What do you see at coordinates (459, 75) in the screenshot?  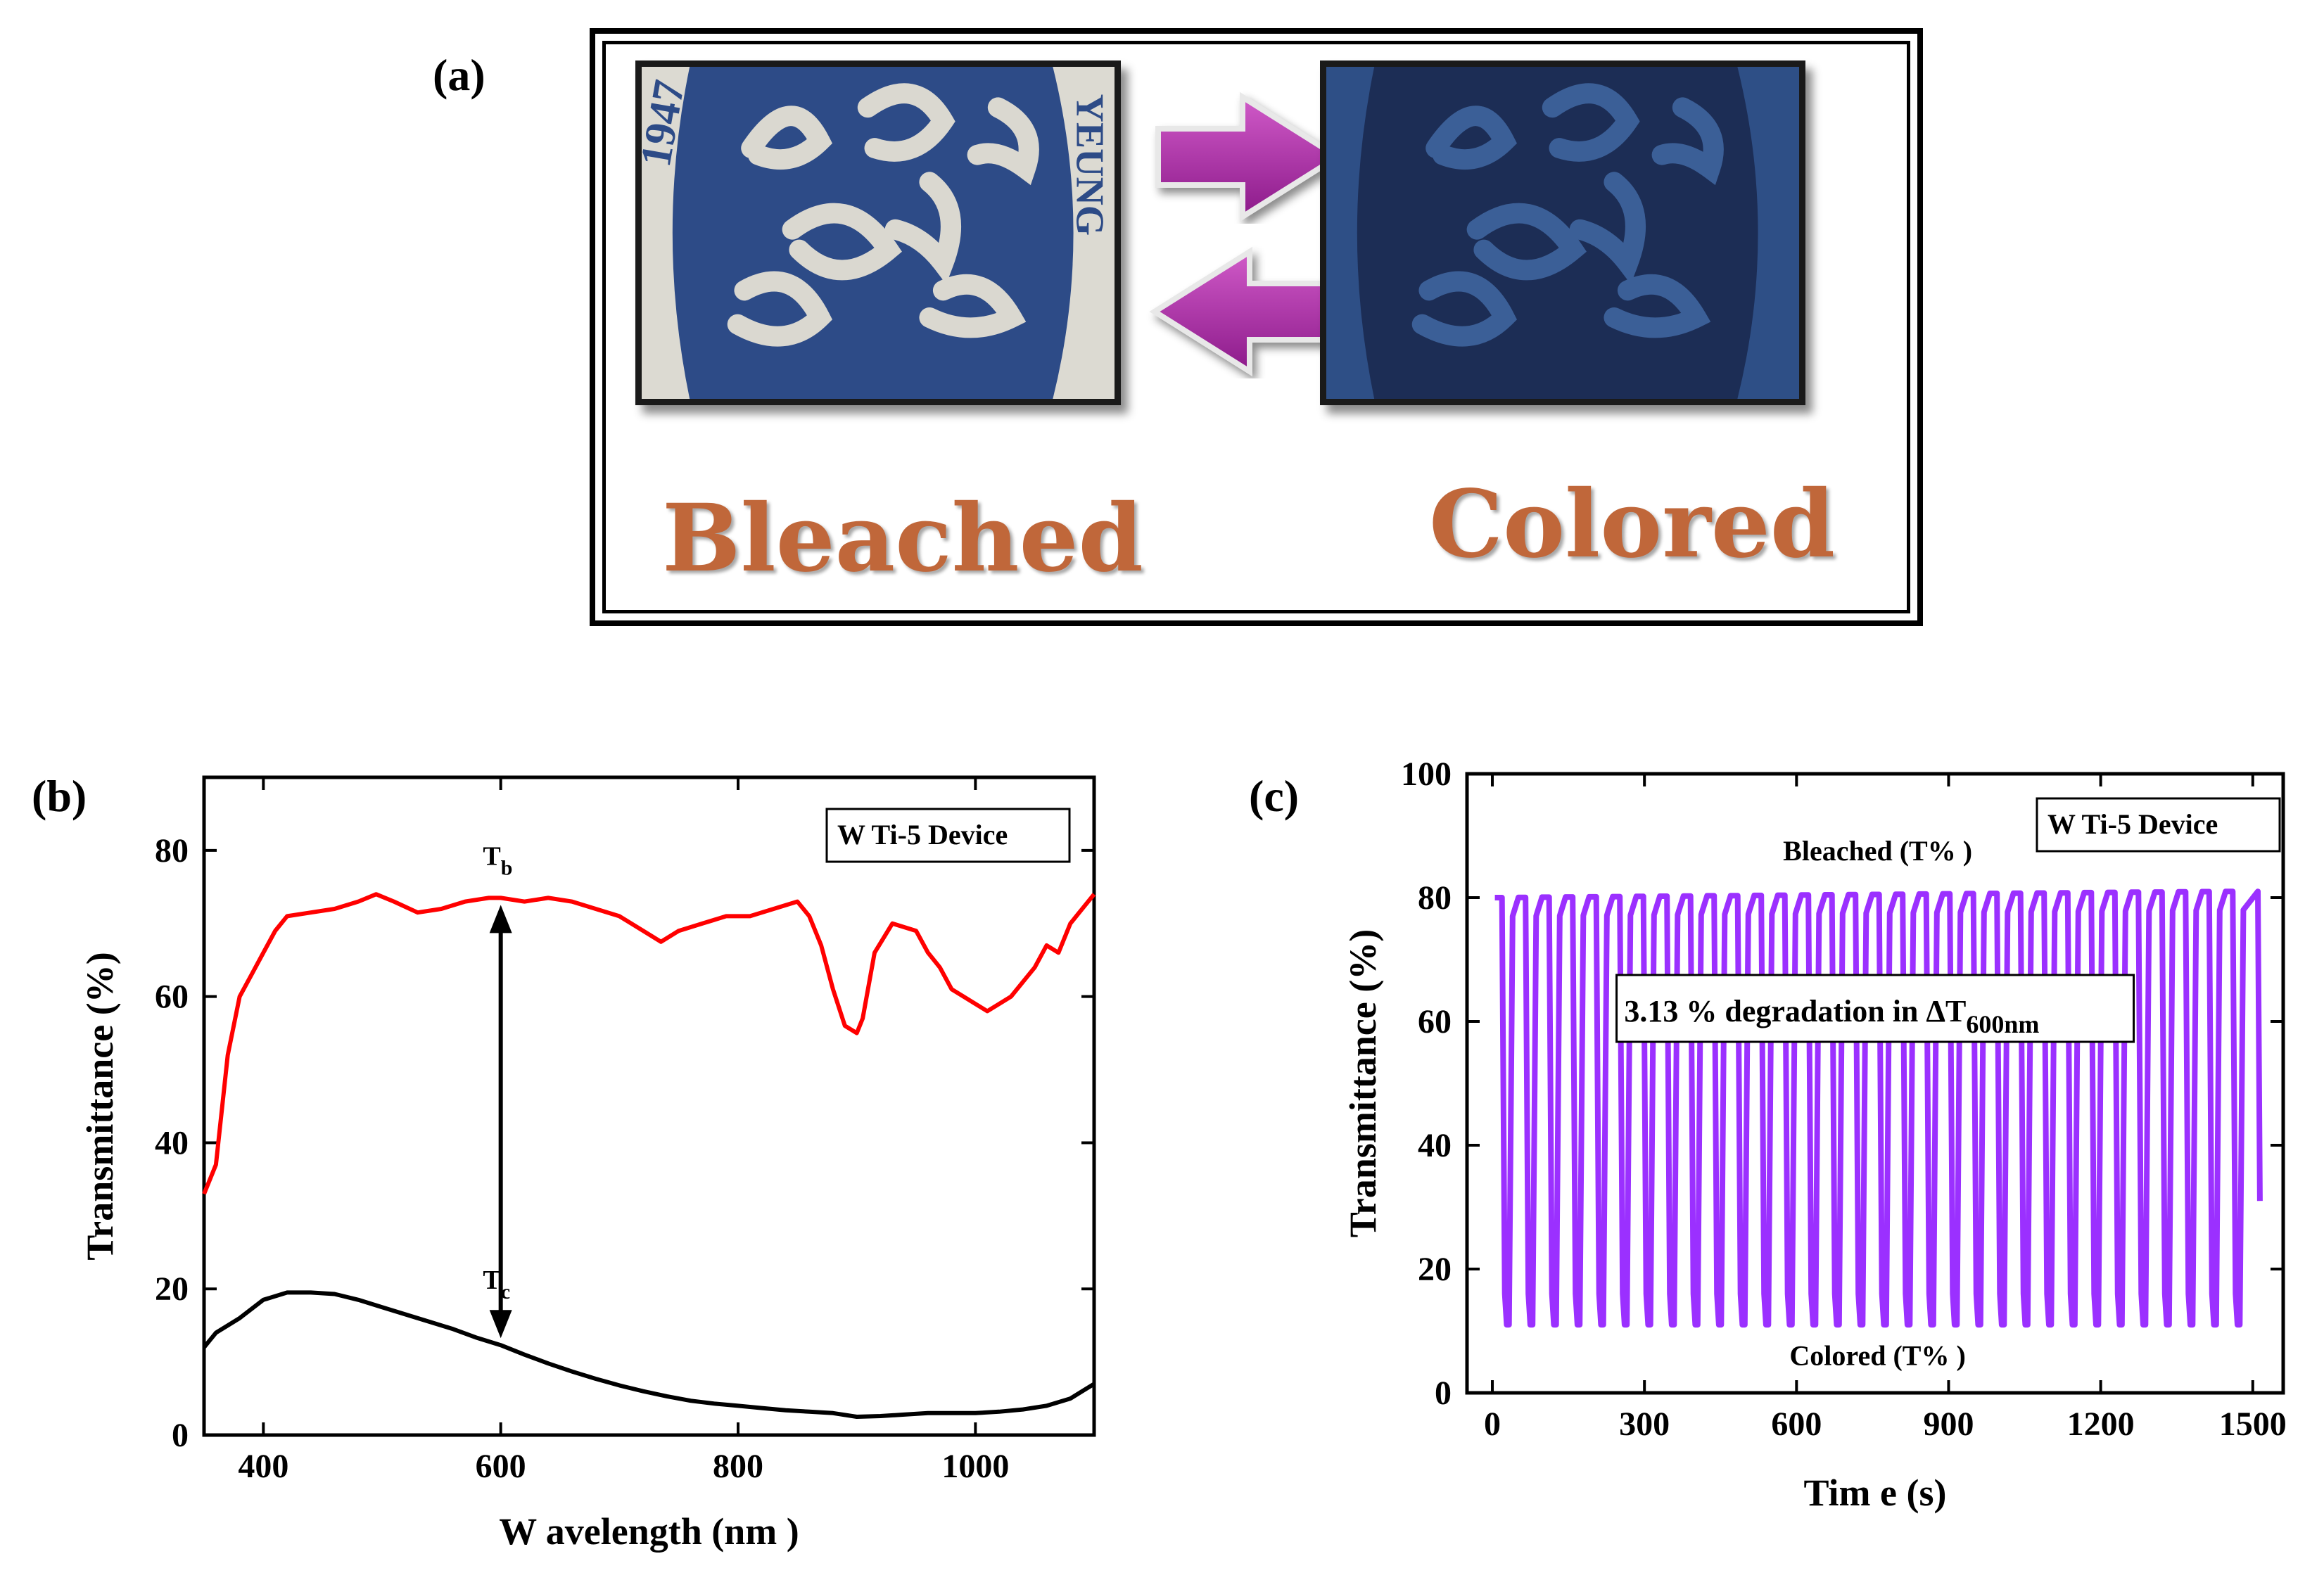 I see `panel-a-label: (a)` at bounding box center [459, 75].